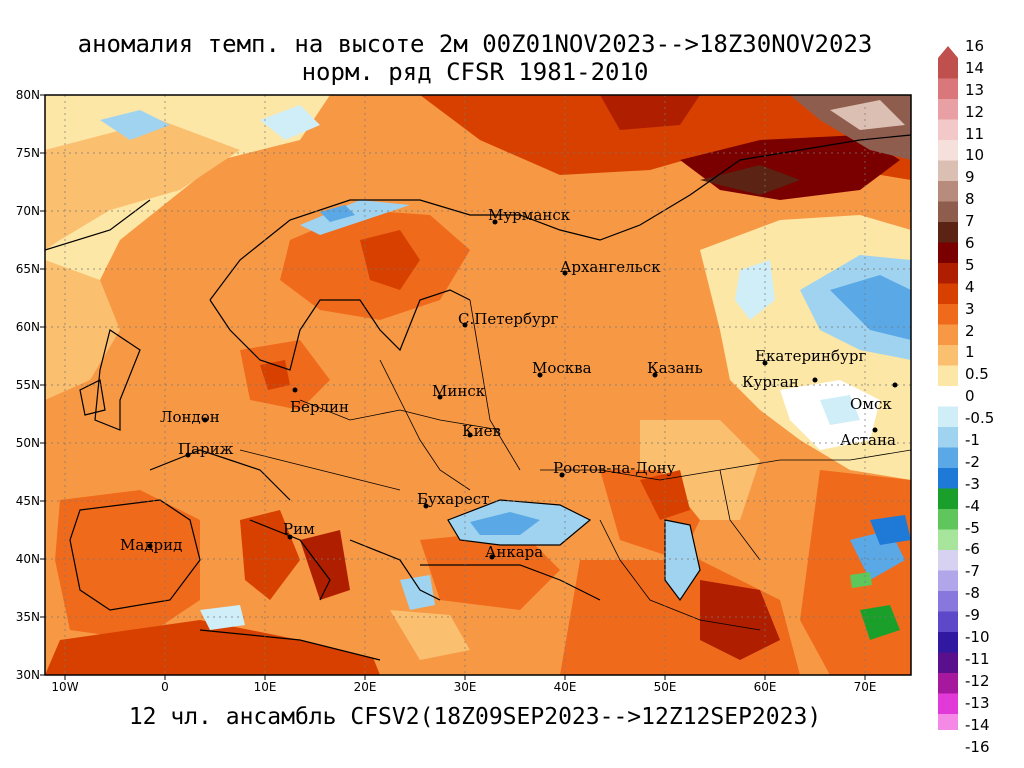  I want to click on colorbar-label: 0.5, so click(977, 374).